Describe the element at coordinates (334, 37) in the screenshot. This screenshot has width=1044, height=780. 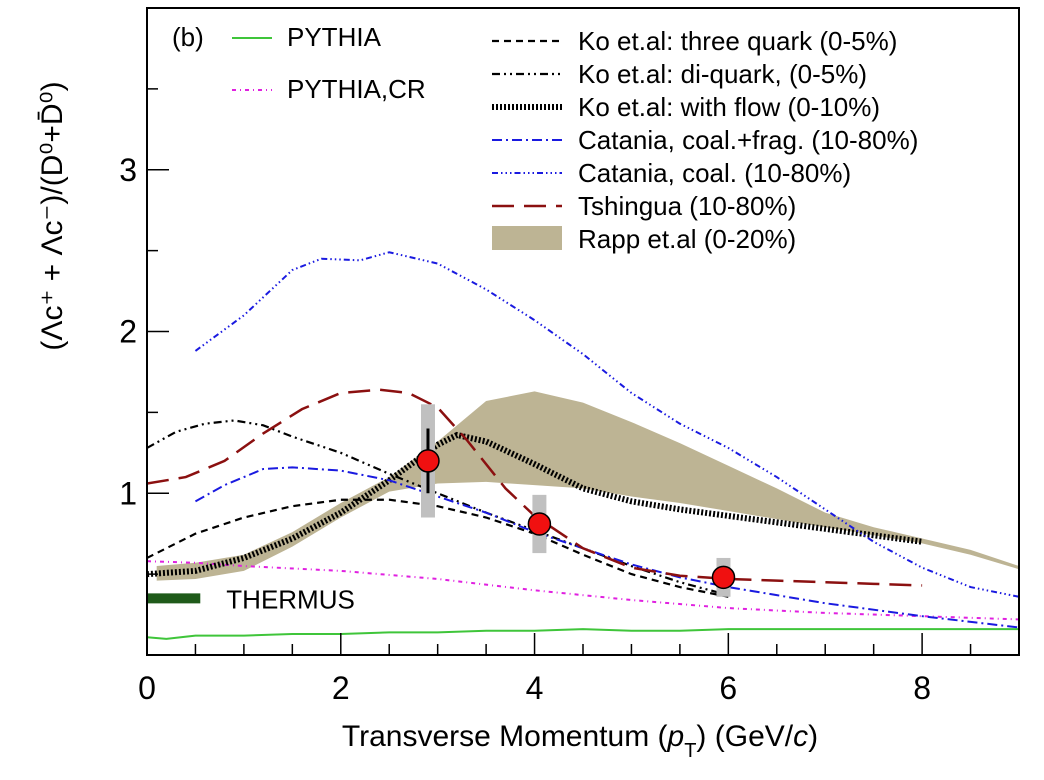
I see `legend-left-label-0: PYTHIA` at that location.